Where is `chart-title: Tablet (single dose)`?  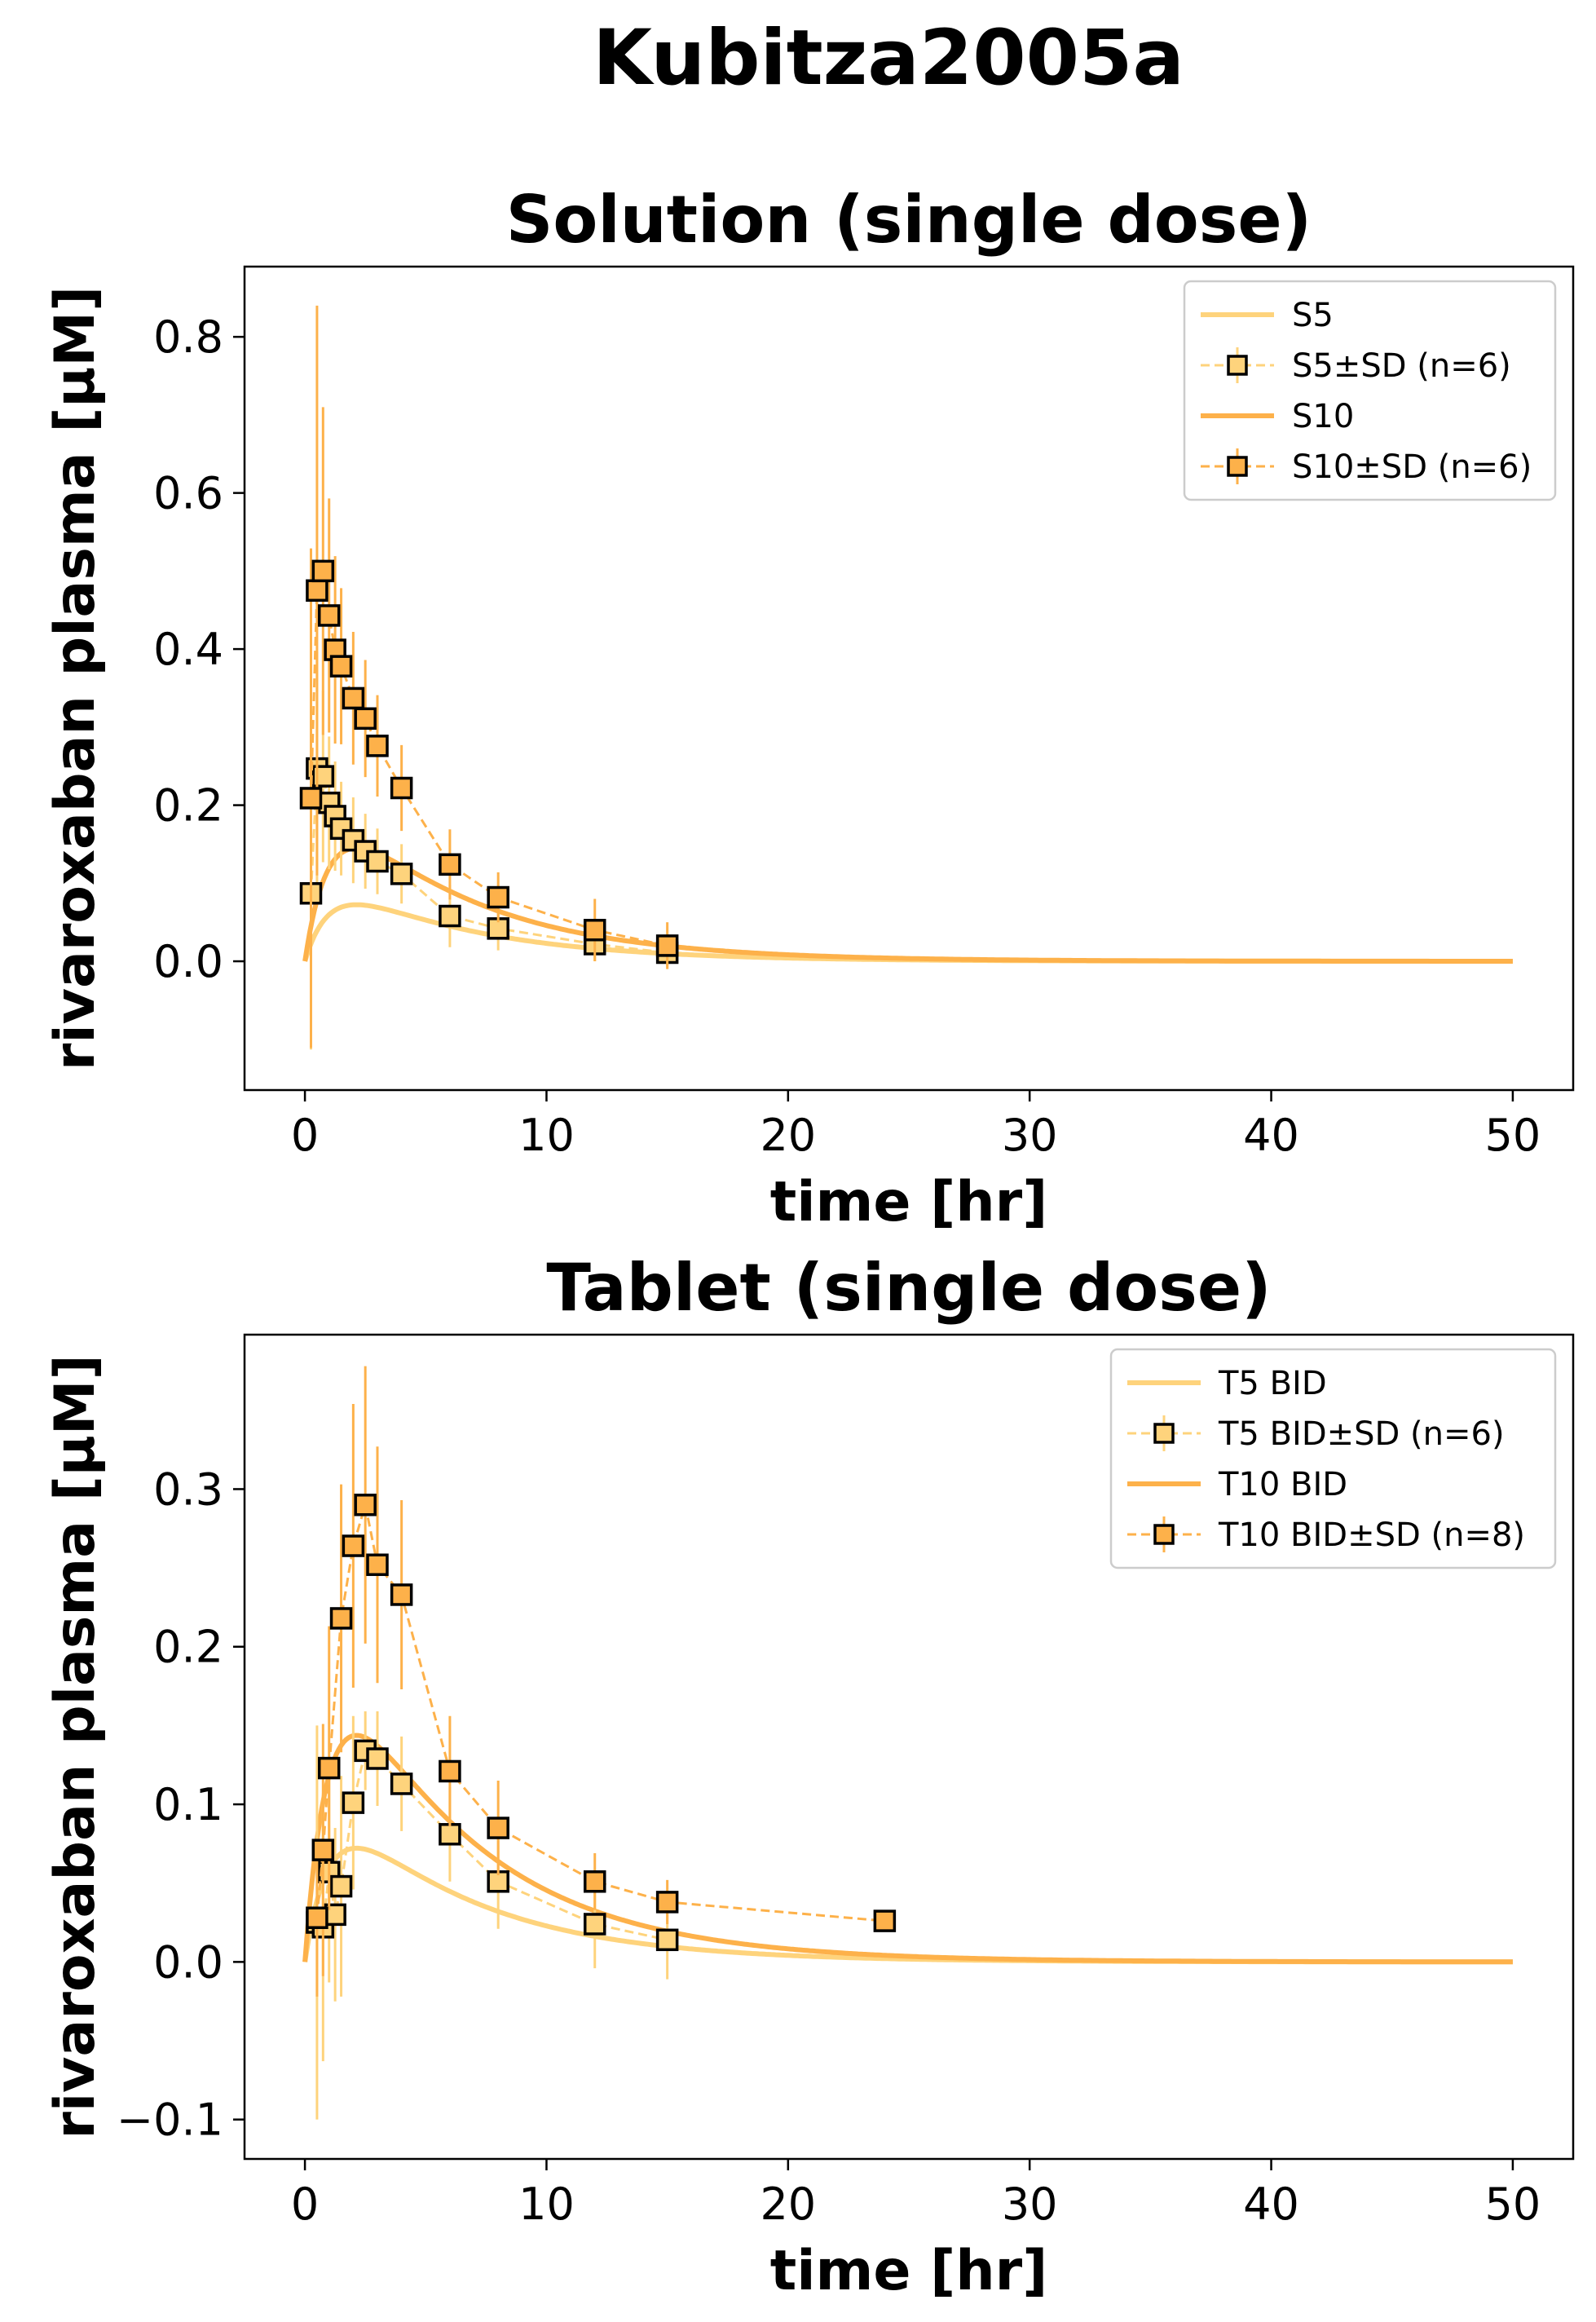 chart-title: Tablet (single dose) is located at coordinates (908, 1288).